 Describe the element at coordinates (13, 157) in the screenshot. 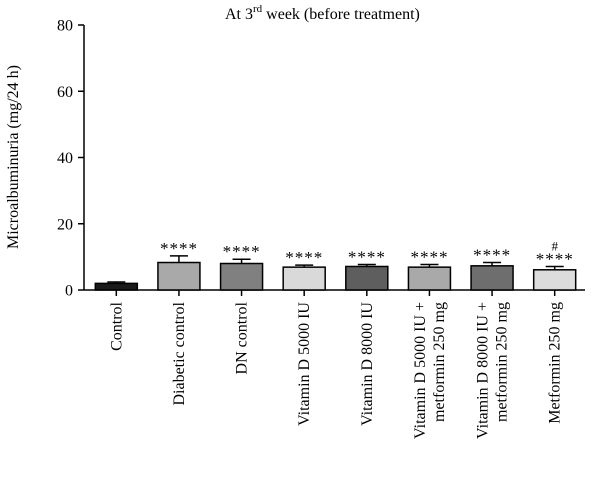

I see `y-axis-label: Microalbuminuria (mg/24 h)` at that location.